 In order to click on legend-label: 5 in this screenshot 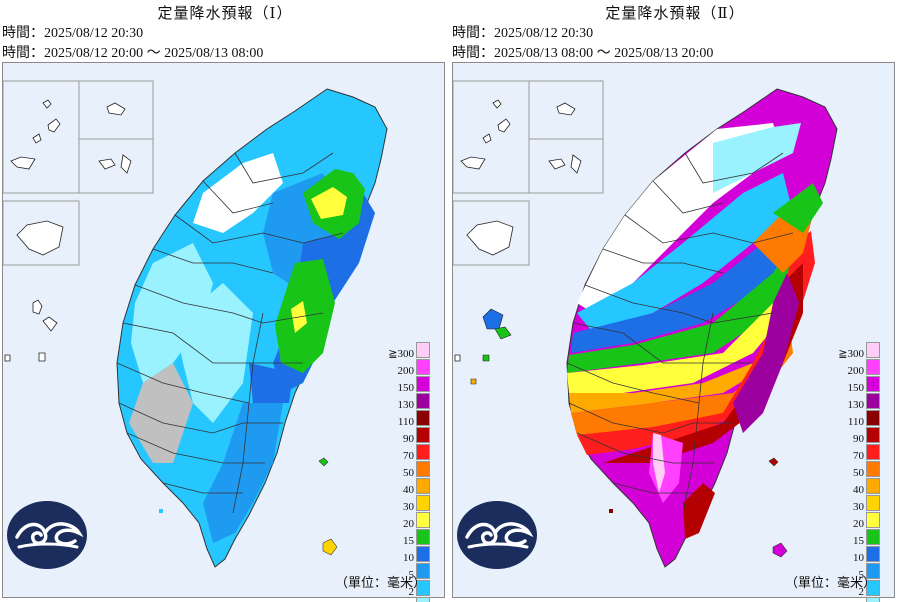, I will do `click(861, 575)`.